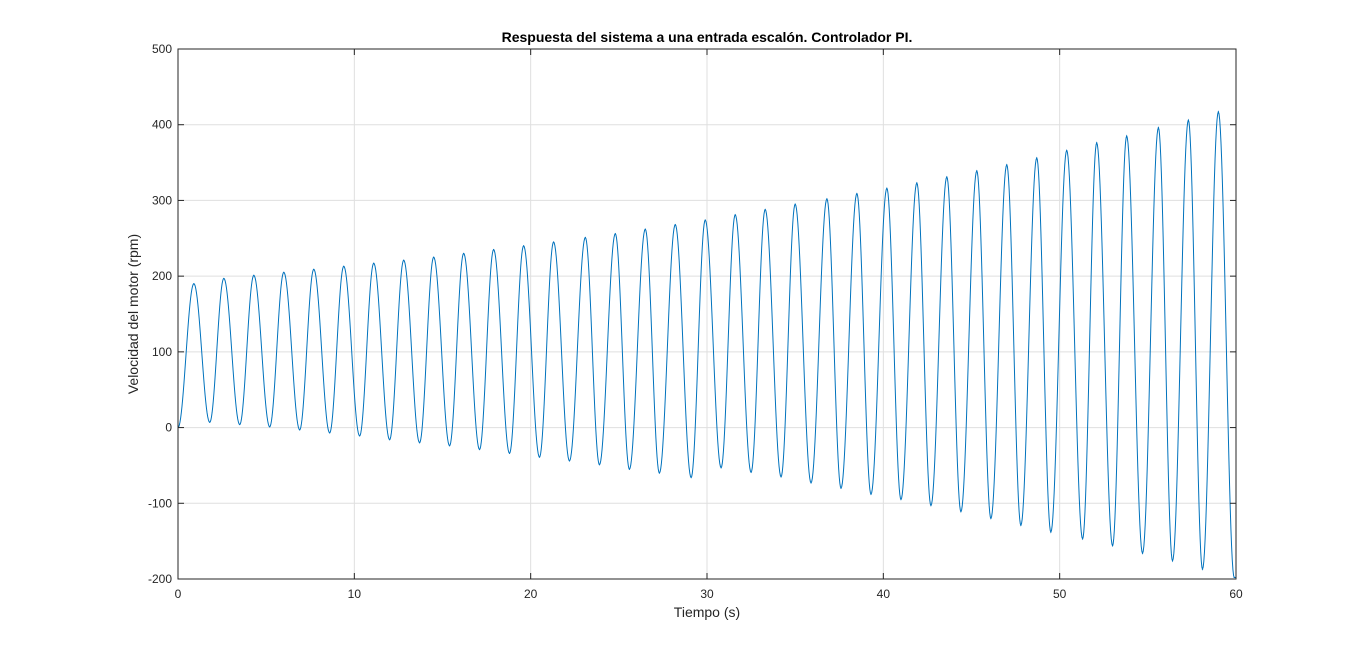 The height and width of the screenshot is (651, 1366). I want to click on y-tick-label: 0, so click(168, 428).